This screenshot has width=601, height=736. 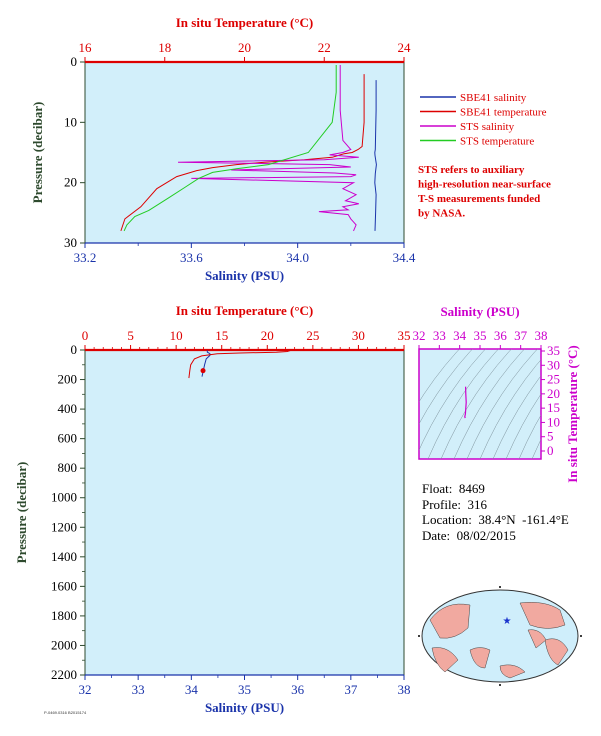 What do you see at coordinates (454, 504) in the screenshot?
I see `profile-number: Profile: 316` at bounding box center [454, 504].